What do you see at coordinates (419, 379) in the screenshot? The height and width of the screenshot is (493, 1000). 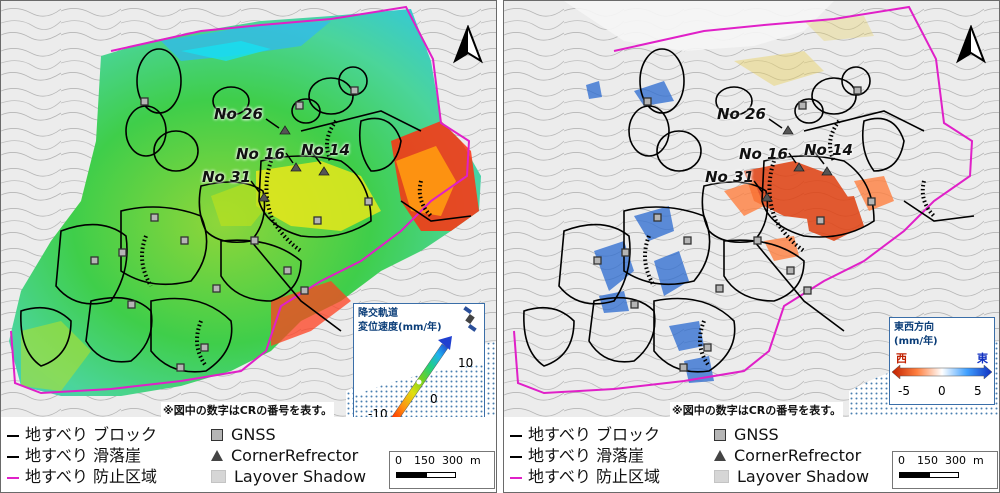 I see `velocity-ramp-arrow` at bounding box center [419, 379].